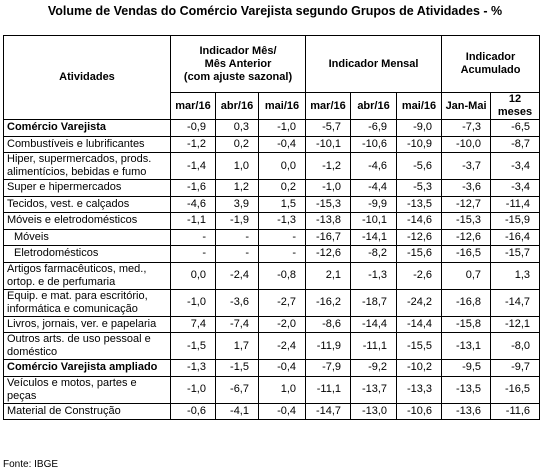  Describe the element at coordinates (282, 389) in the screenshot. I see `value-cell: 1,0` at that location.